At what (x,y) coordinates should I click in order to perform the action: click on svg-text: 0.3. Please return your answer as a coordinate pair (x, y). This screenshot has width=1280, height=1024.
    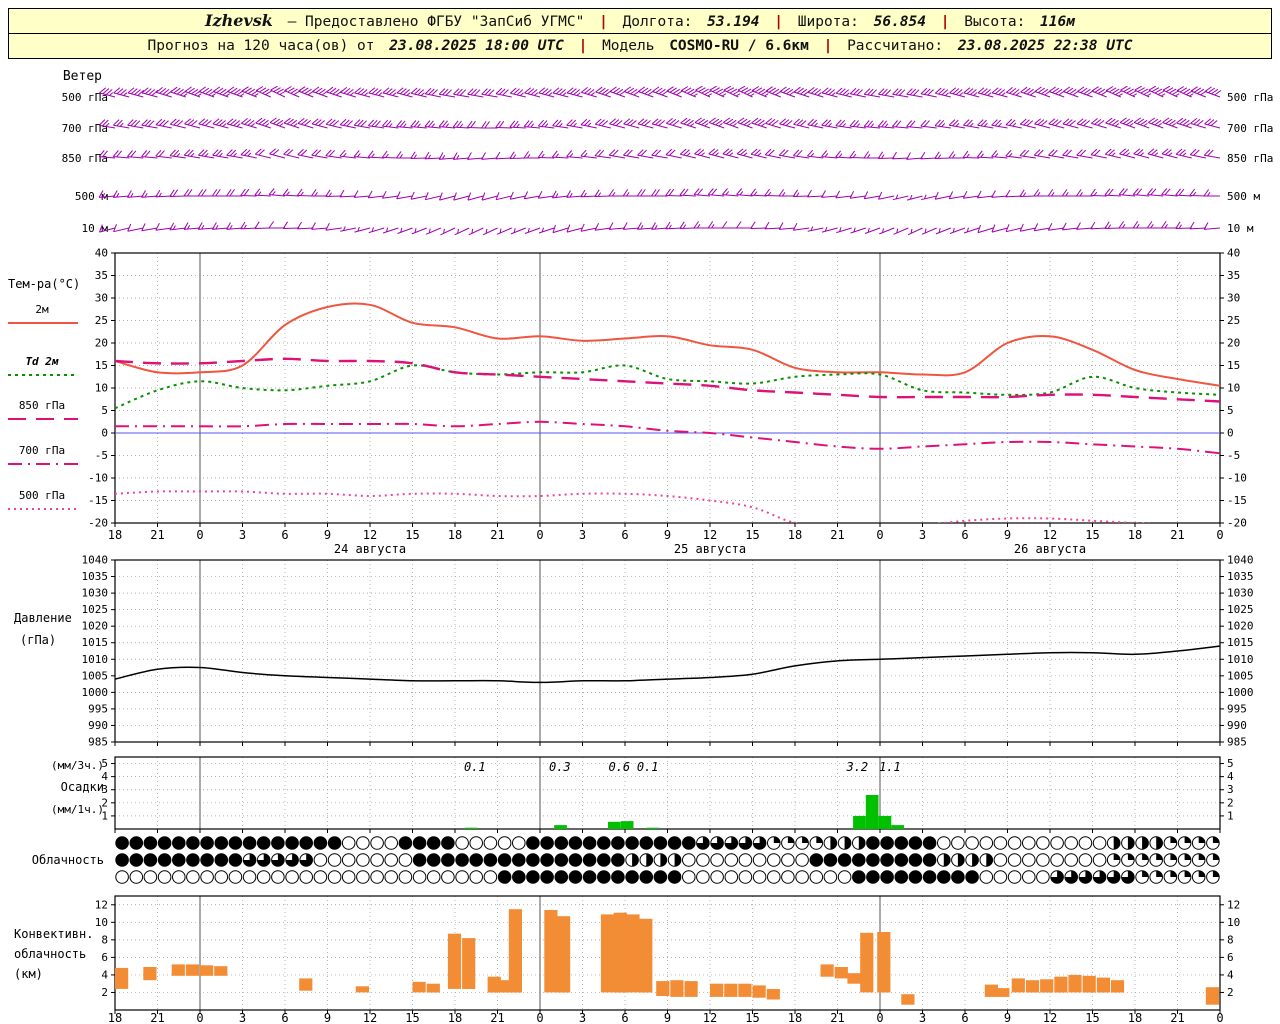
    Looking at the image, I should click on (560, 767).